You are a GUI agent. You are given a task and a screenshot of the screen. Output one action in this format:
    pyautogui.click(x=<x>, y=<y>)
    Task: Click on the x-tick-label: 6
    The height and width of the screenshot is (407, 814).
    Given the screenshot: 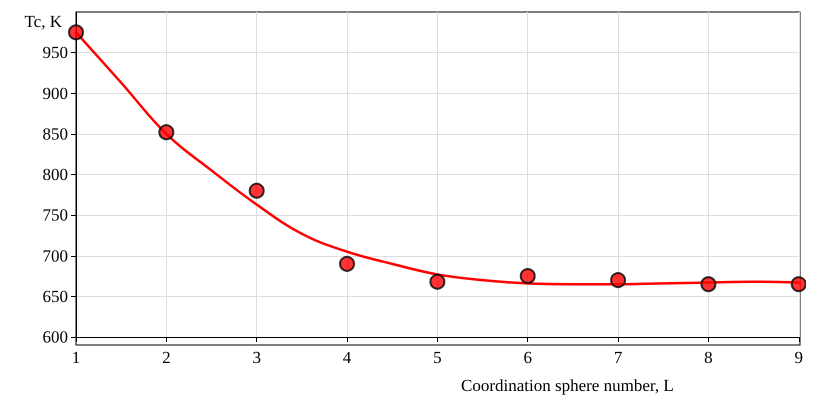 What is the action you would take?
    pyautogui.click(x=527, y=357)
    